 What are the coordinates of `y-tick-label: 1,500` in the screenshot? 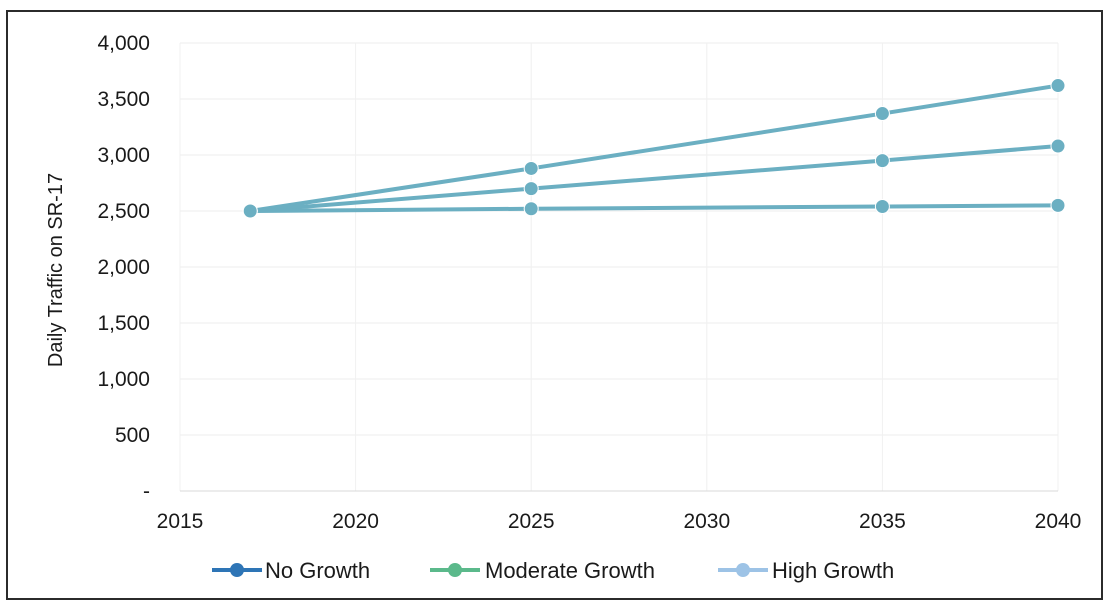 It's located at (123, 323).